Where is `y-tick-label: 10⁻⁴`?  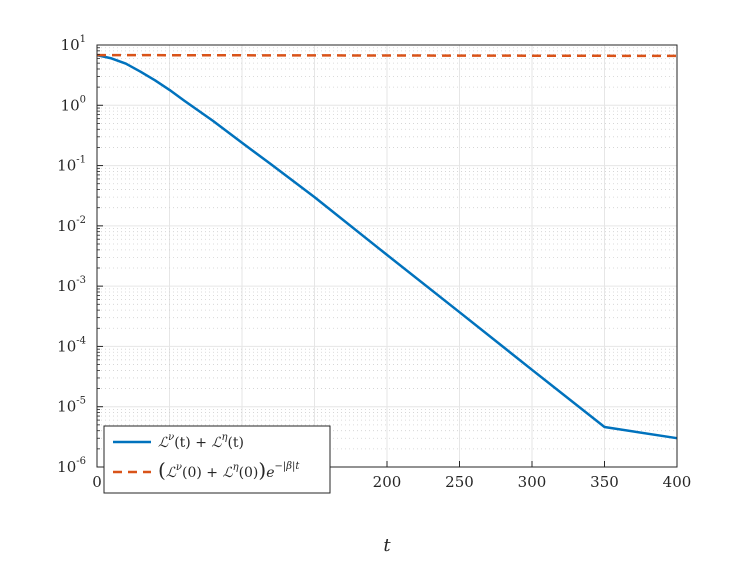
y-tick-label: 10⁻⁴ is located at coordinates (71, 345).